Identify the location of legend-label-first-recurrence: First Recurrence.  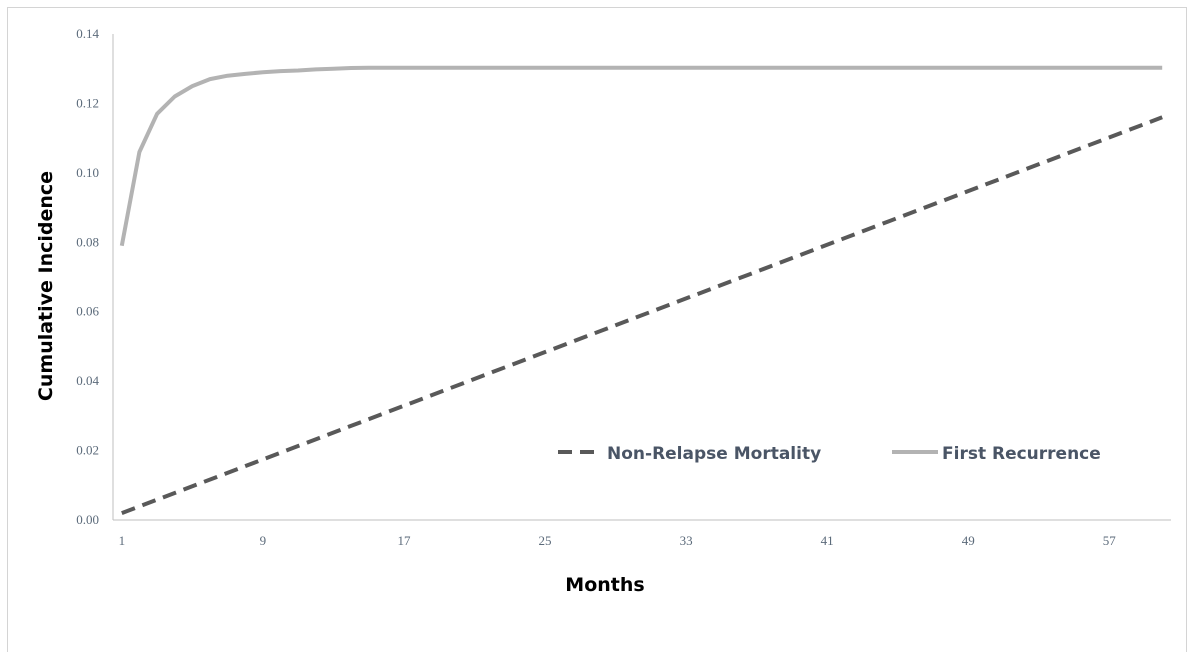
(1021, 454).